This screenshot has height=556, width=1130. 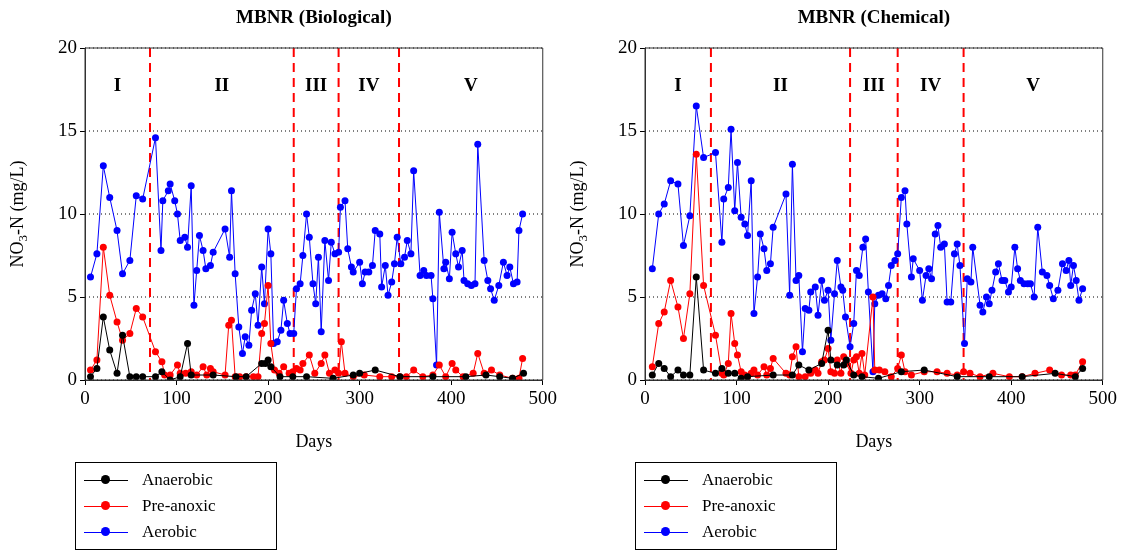 I want to click on chart-title: MBNR (Chemical), so click(x=874, y=16).